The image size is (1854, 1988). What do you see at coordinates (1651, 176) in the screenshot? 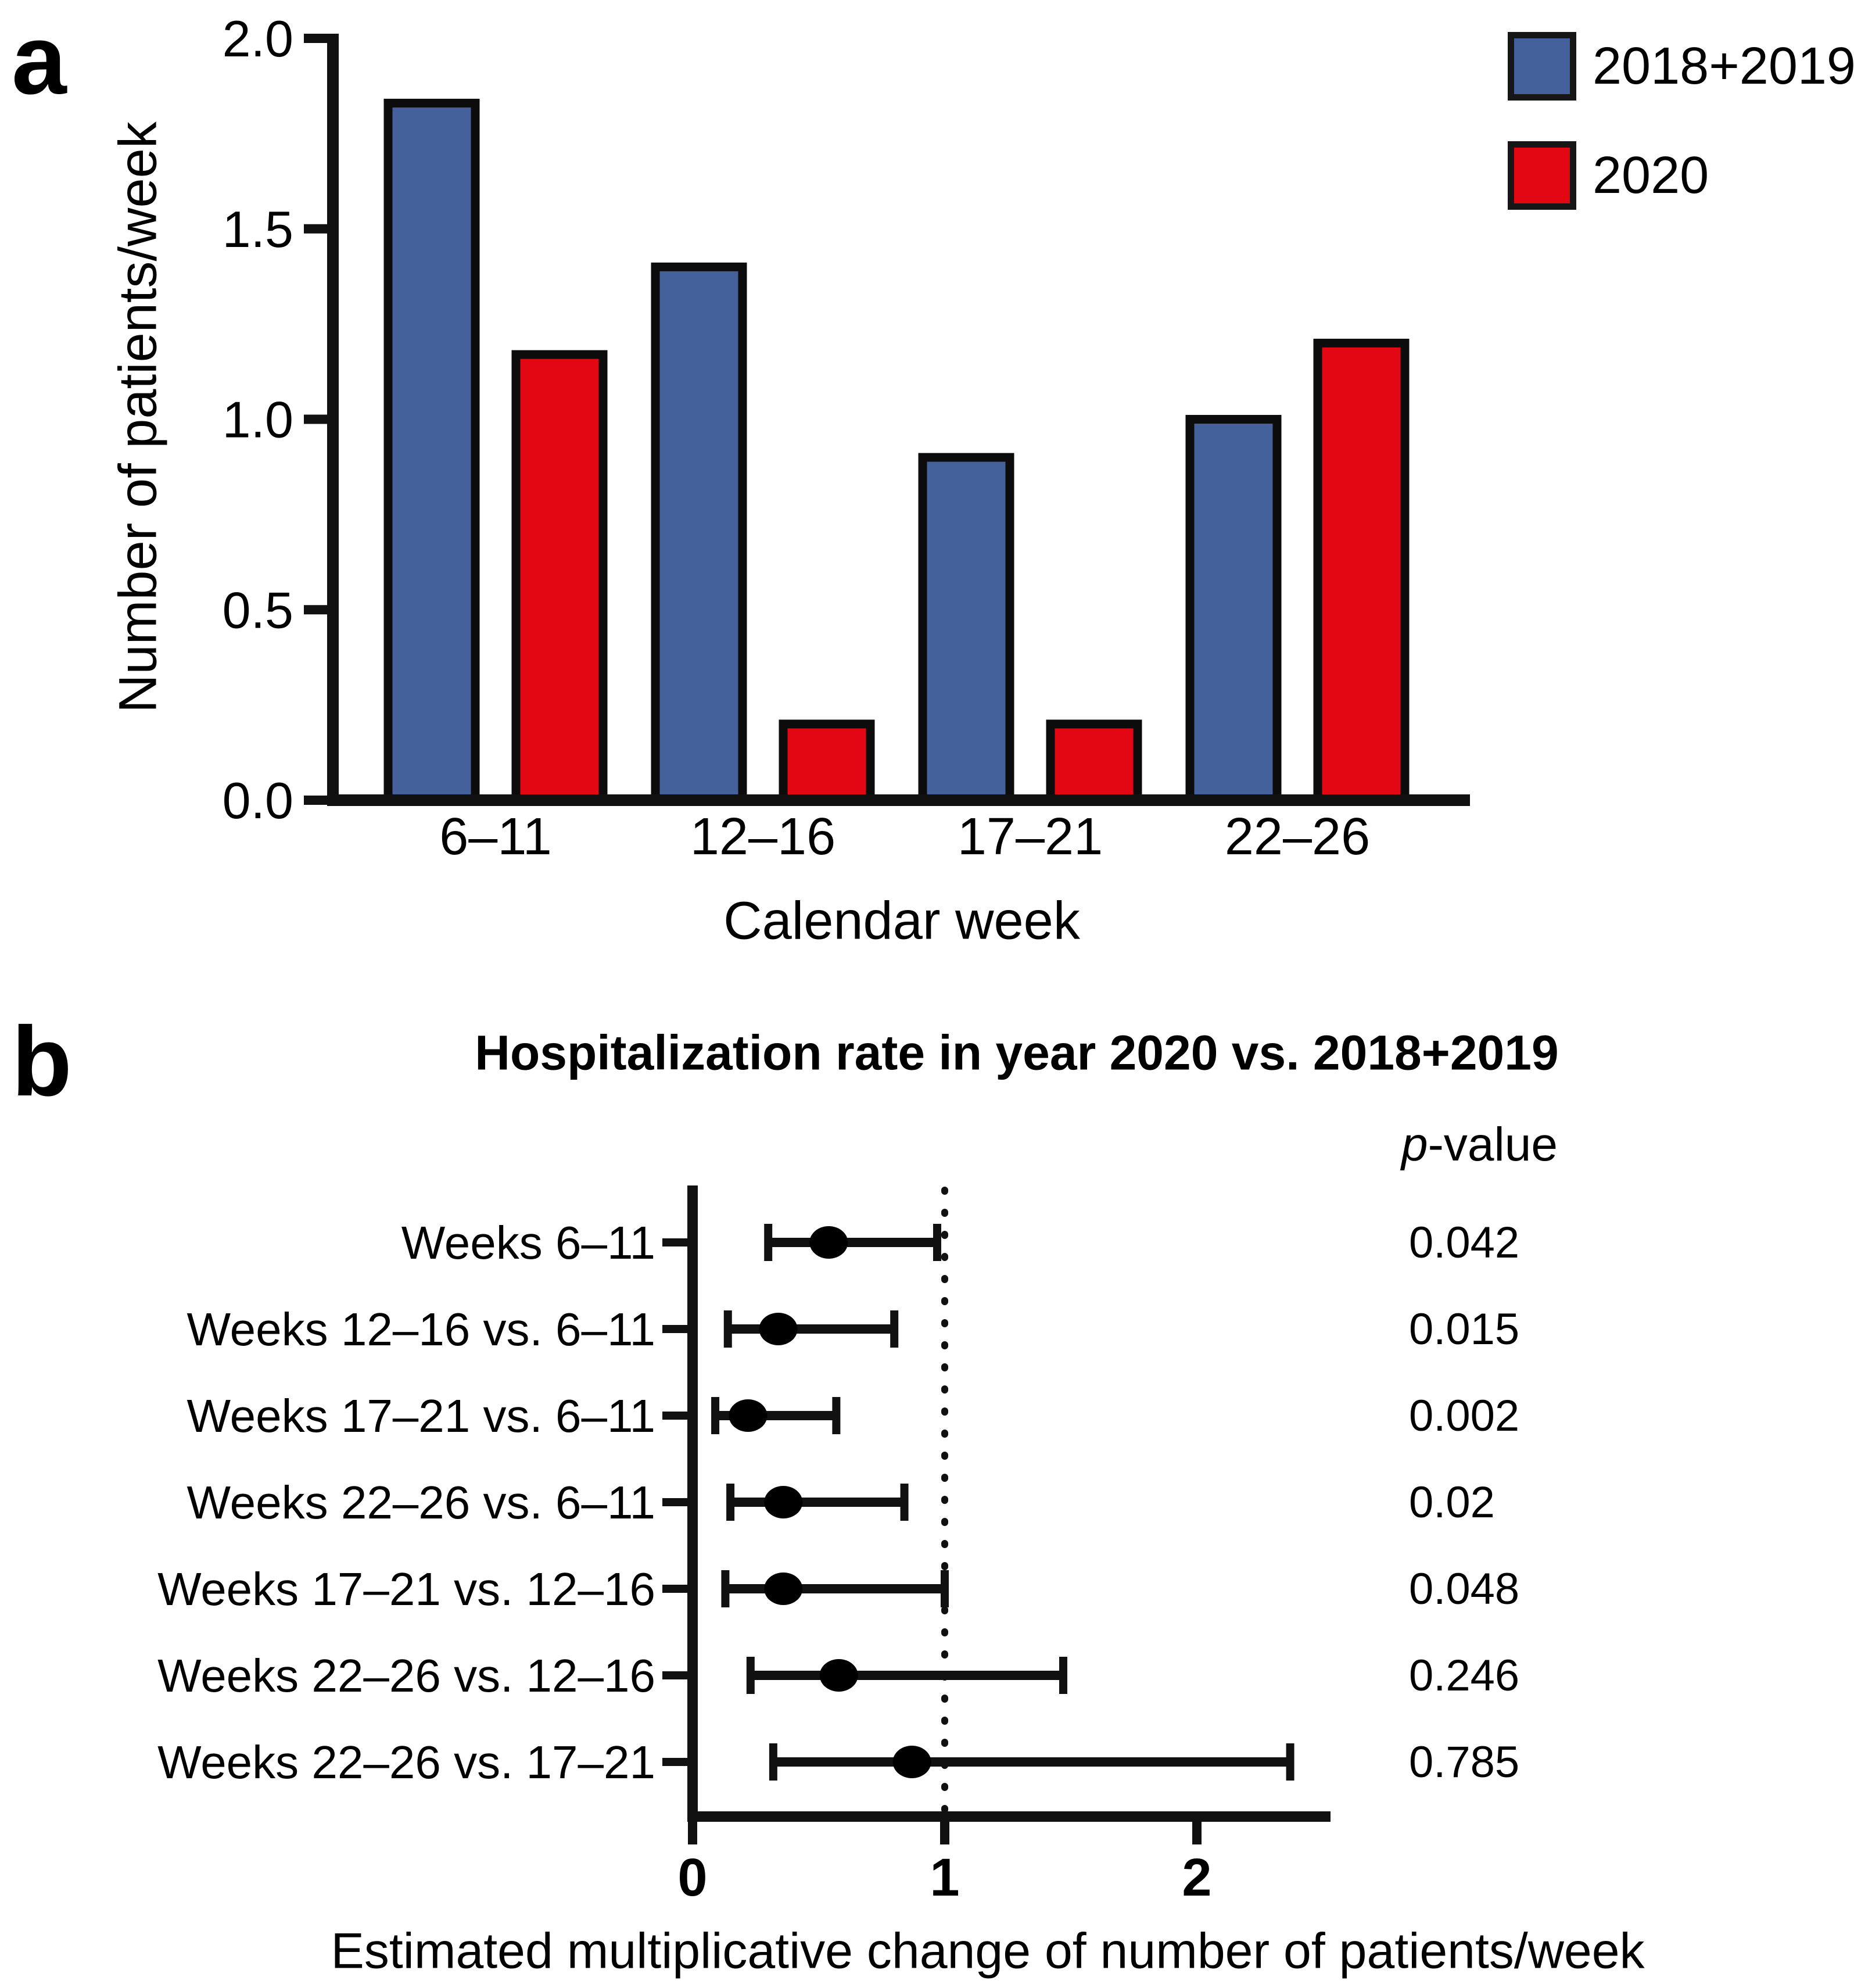
I see `legend-label-2020: 2020` at bounding box center [1651, 176].